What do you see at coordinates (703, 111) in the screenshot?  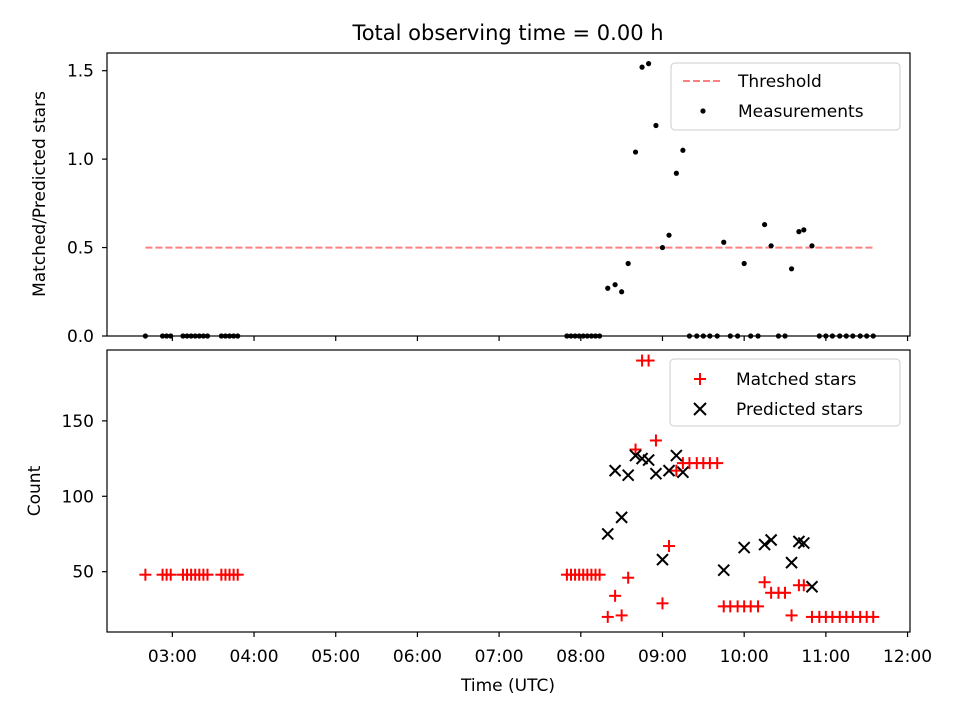 I see `legend-measurements-swatch` at bounding box center [703, 111].